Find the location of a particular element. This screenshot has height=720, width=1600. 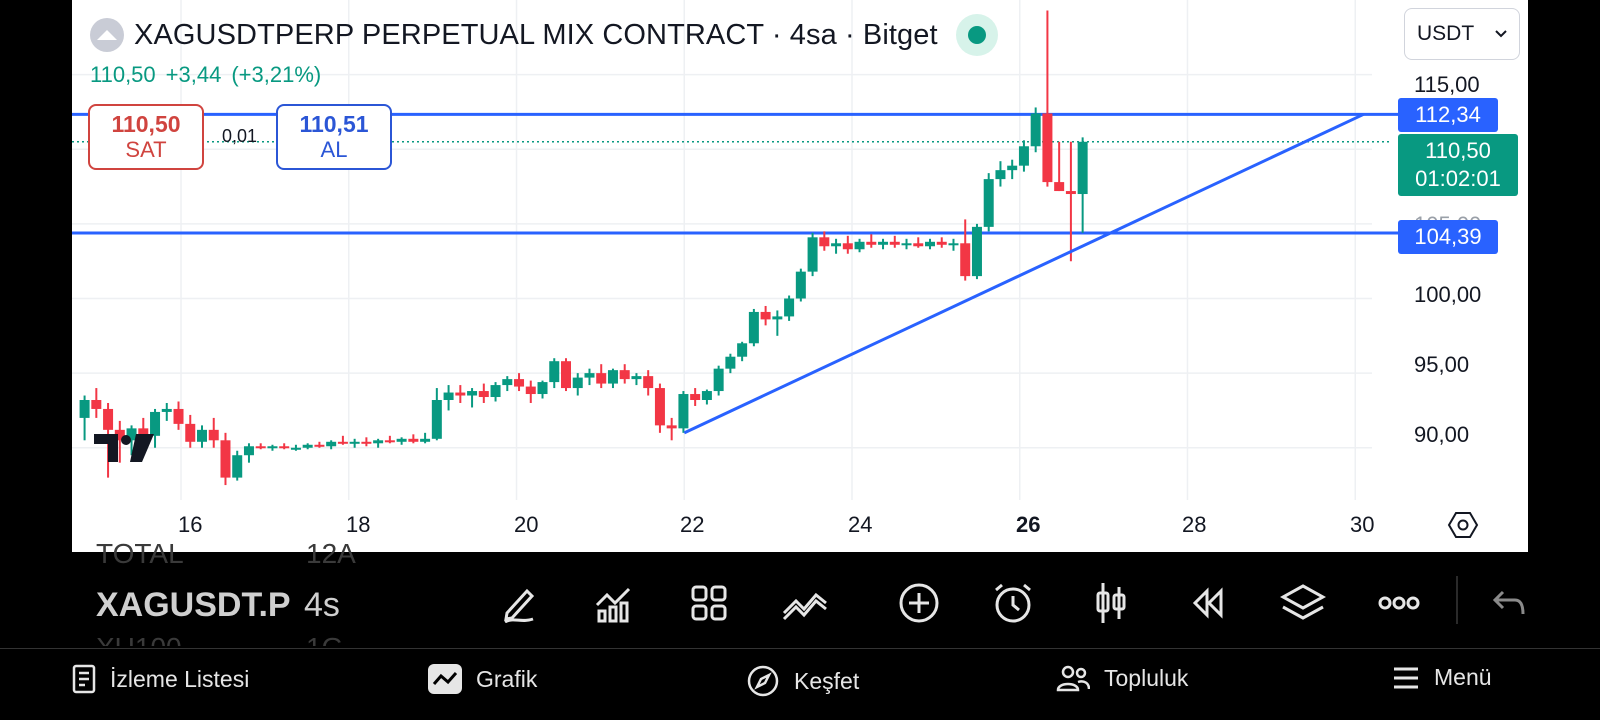

last-price: 110,50 is located at coordinates (123, 74).